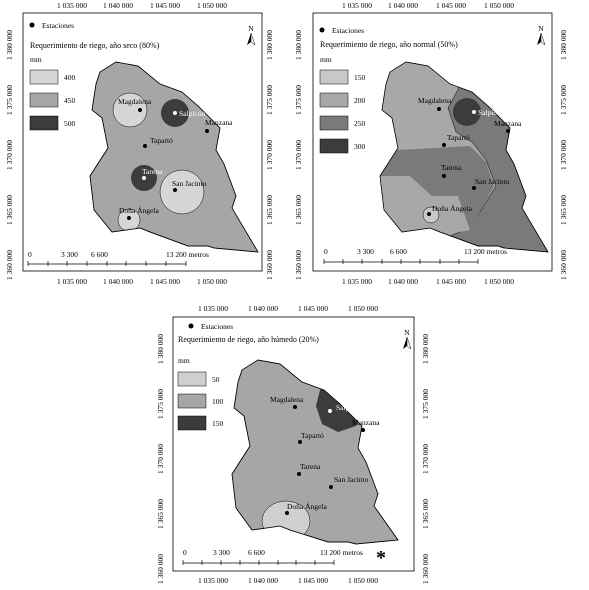  Describe the element at coordinates (360, 123) in the screenshot. I see `legend-class-label: 250` at that location.